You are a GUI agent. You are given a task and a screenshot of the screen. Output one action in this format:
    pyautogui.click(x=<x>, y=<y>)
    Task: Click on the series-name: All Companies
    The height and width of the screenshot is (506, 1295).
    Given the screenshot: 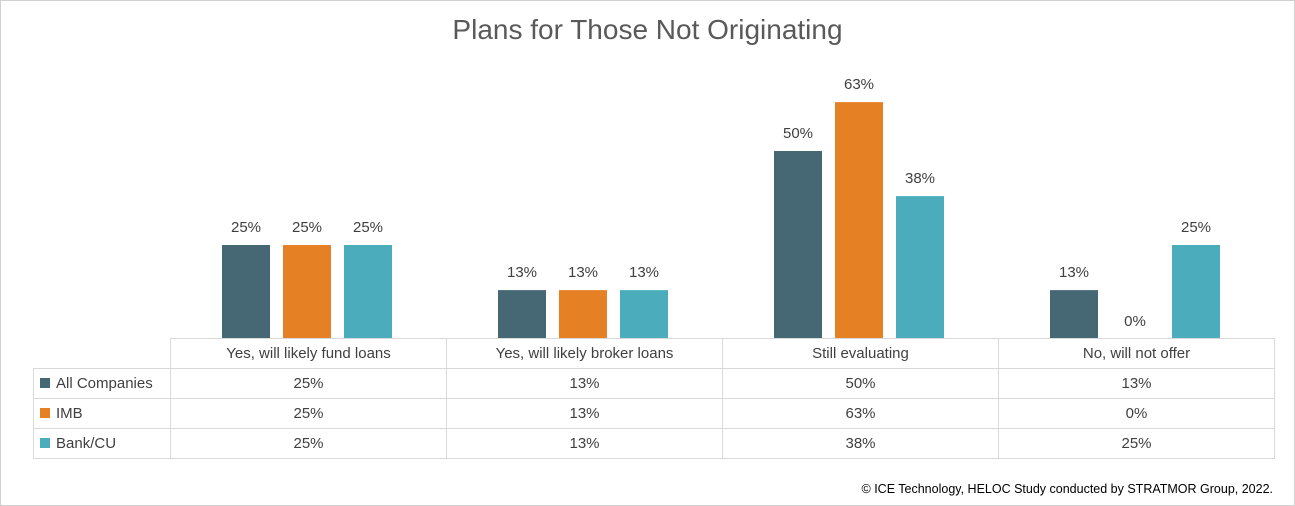 What is the action you would take?
    pyautogui.click(x=104, y=383)
    